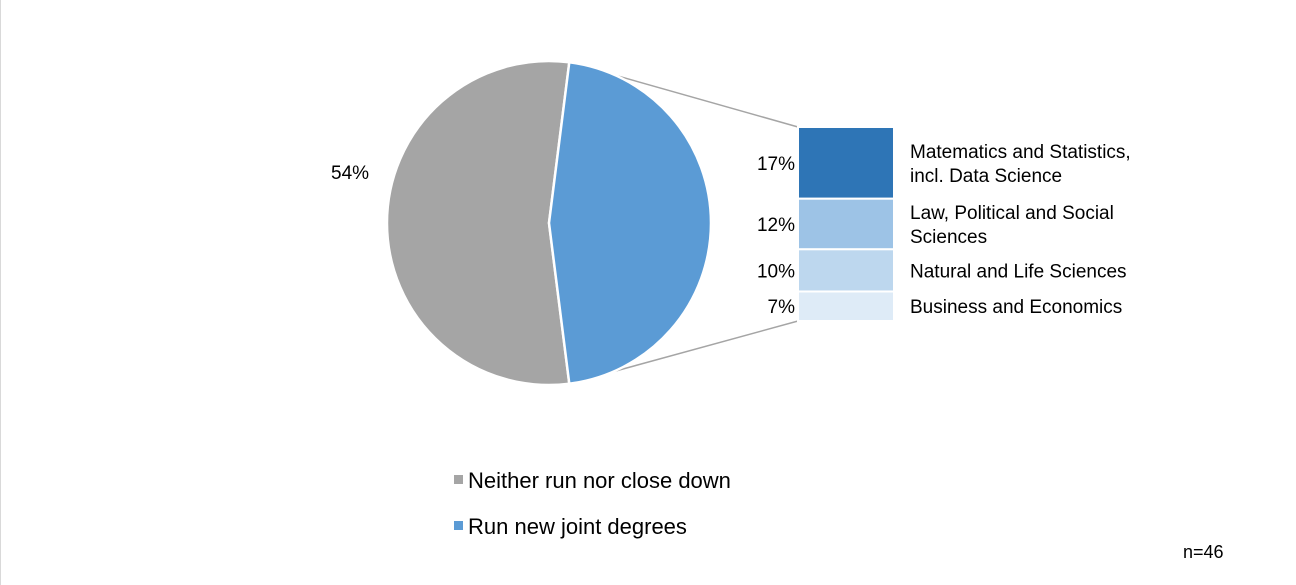  I want to click on bar-value-label-matematics-and-statistics-incl-data-science: 17%, so click(776, 164).